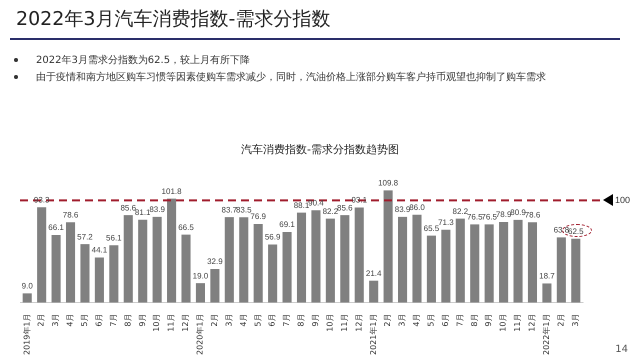  Describe the element at coordinates (143, 60) in the screenshot. I see `text: 2022年3月需求分指数为62.5，较上月有所下降` at that location.